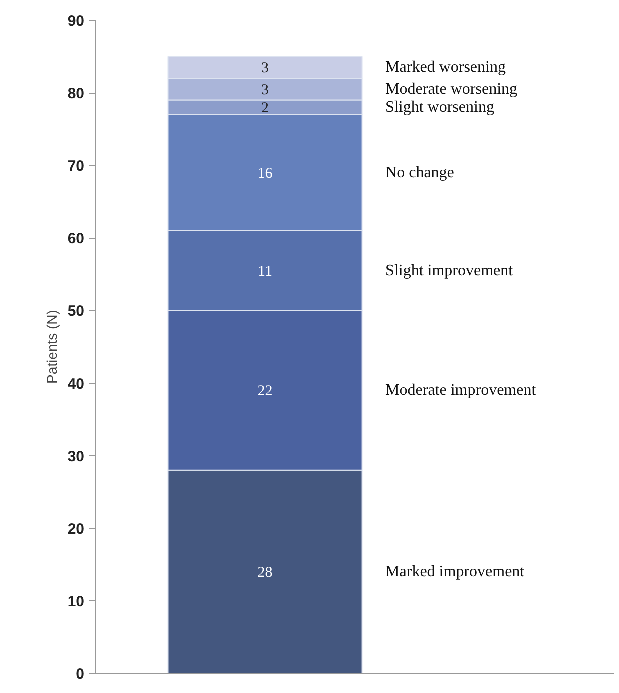 Image resolution: width=619 pixels, height=693 pixels. What do you see at coordinates (265, 392) in the screenshot?
I see `data-label: 22` at bounding box center [265, 392].